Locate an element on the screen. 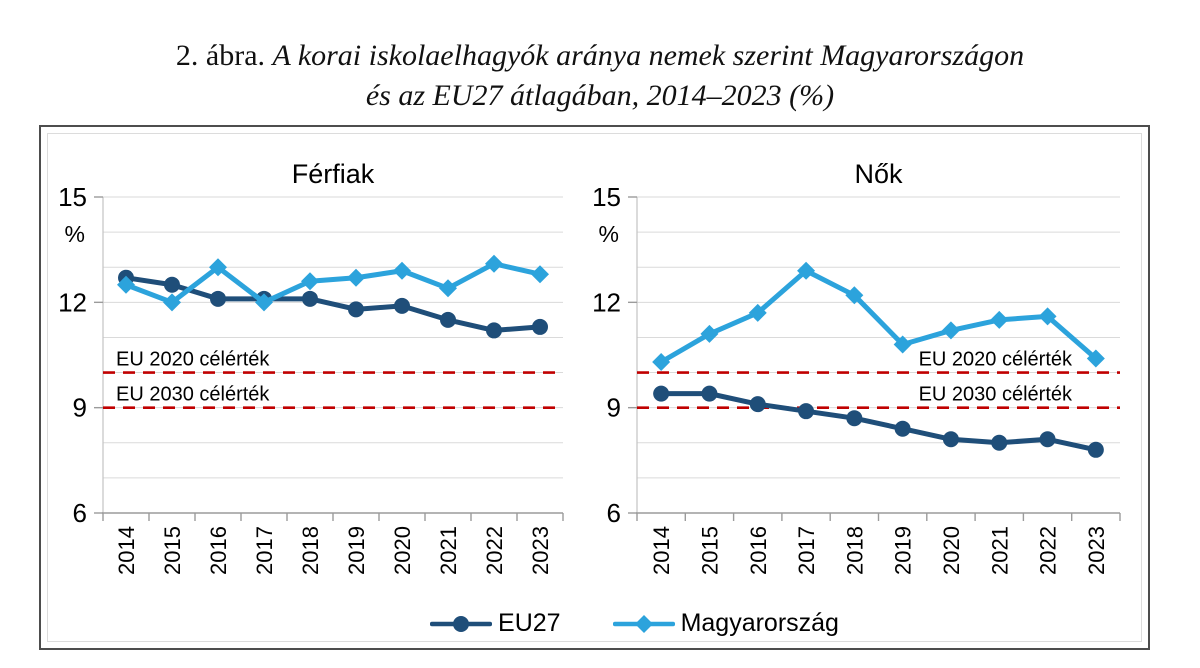 This screenshot has height=668, width=1200. legend-label-magyarorszag: Magyarország is located at coordinates (759, 623).